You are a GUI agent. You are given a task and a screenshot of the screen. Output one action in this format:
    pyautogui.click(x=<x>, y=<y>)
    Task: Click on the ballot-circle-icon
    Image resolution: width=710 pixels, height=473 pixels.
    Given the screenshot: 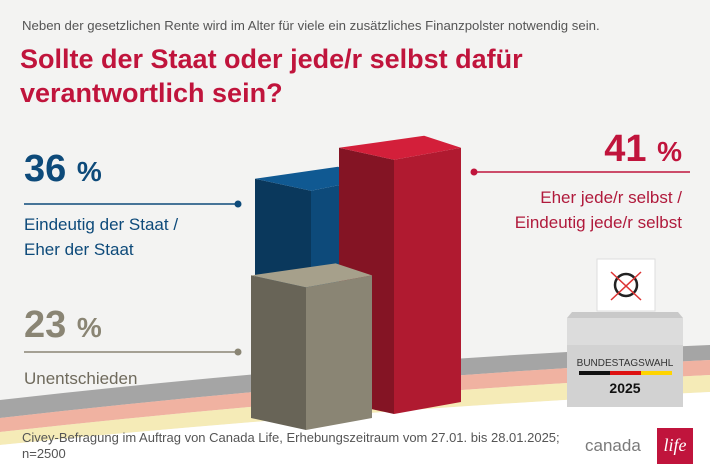 What is the action you would take?
    pyautogui.click(x=626, y=285)
    